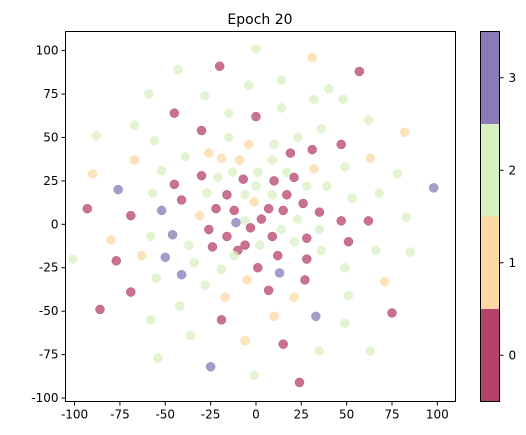  What do you see at coordinates (513, 355) in the screenshot?
I see `colorbar-tick-label: 0` at bounding box center [513, 355].